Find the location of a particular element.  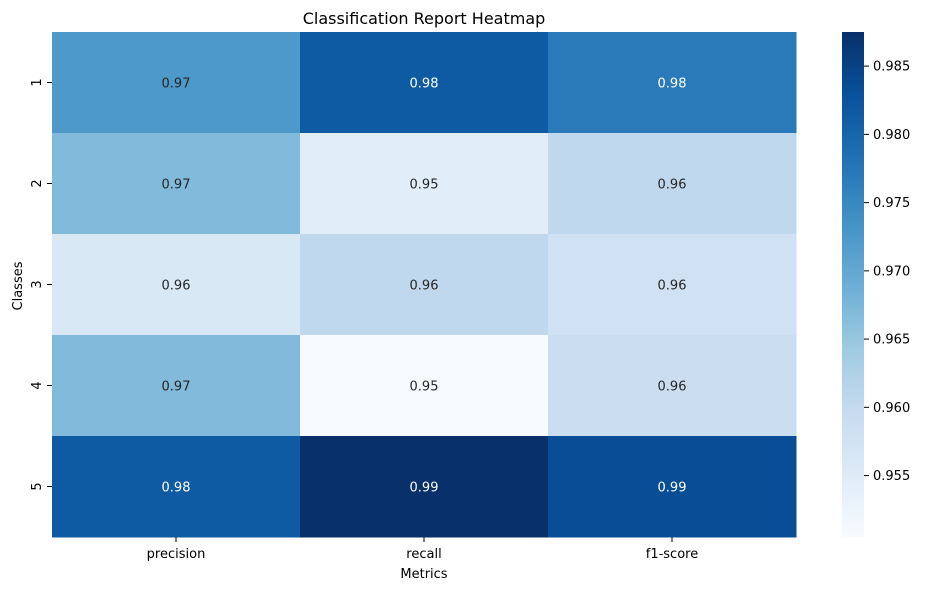

chart-title: Classification Report Heatmap is located at coordinates (424, 18).